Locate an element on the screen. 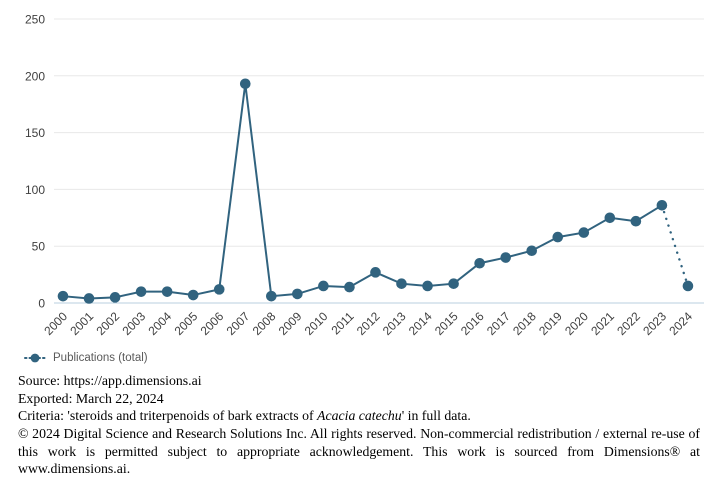 The height and width of the screenshot is (485, 716). x-tick-label: 2024 is located at coordinates (680, 323).